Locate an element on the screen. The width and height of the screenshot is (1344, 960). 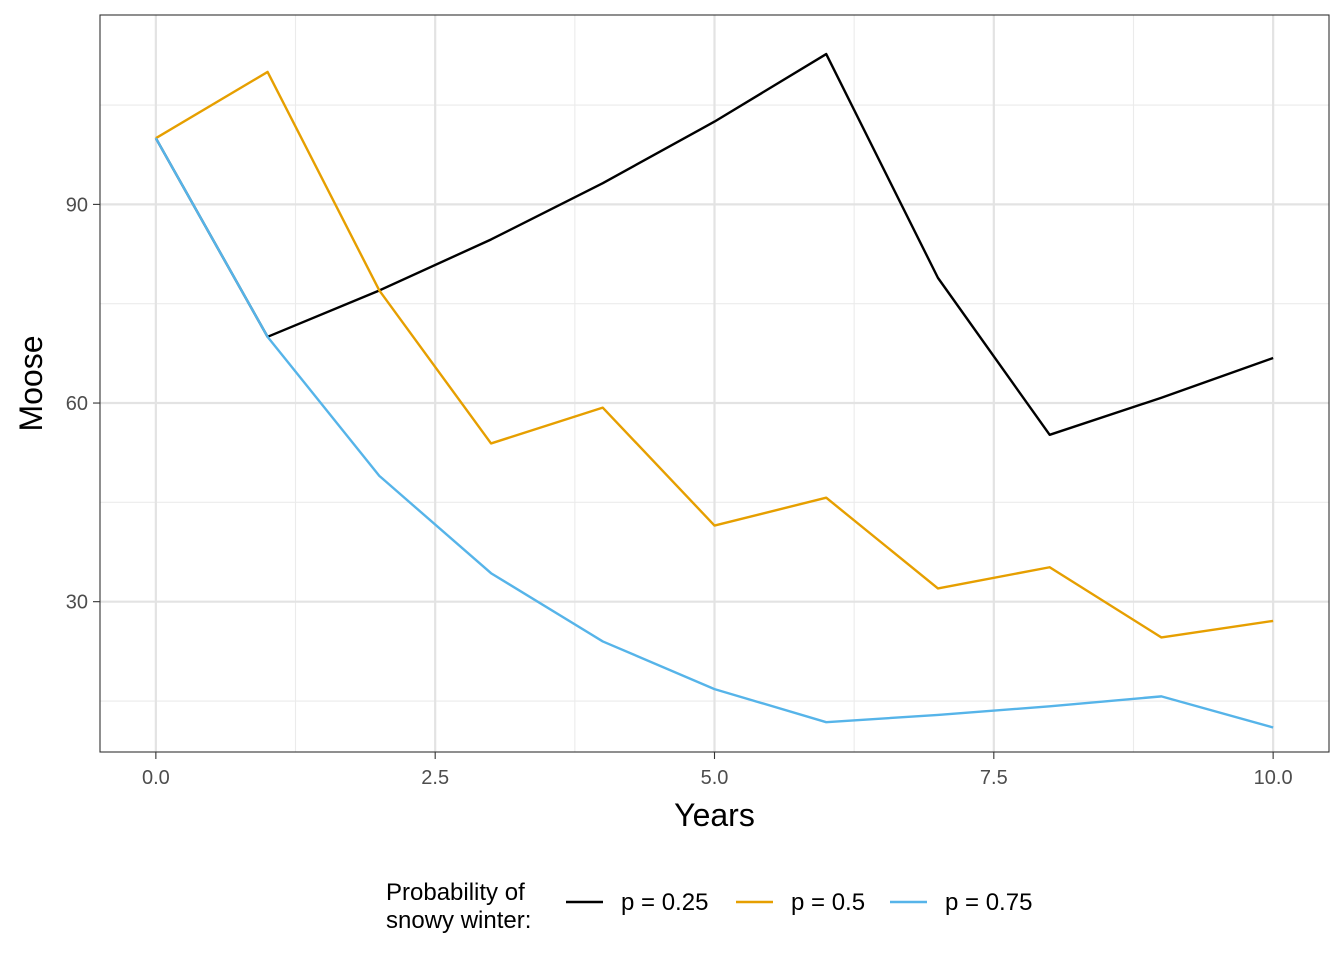
x-axis: 0.0 2.5 5.0 7.5 10.0 is located at coordinates (717, 770).